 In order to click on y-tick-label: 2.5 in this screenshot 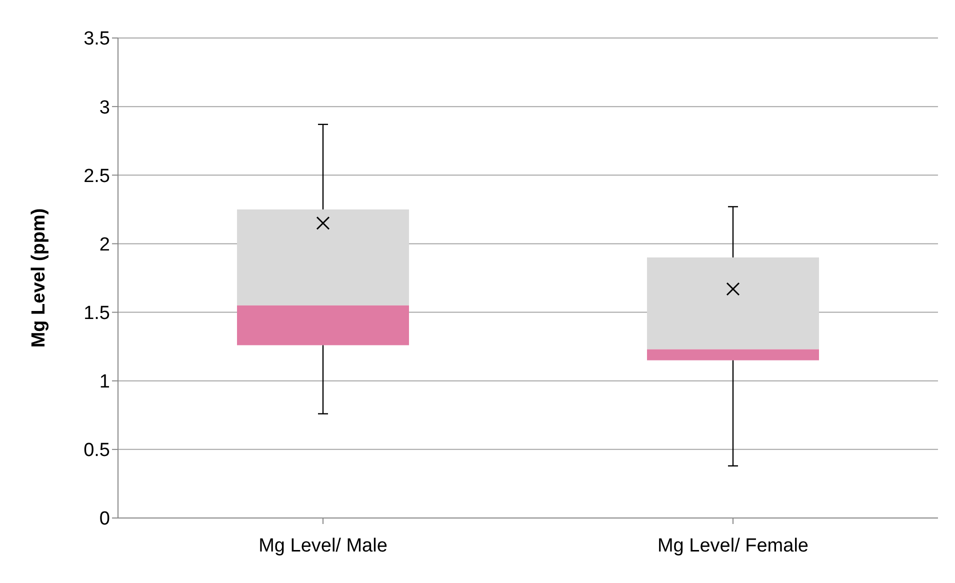, I will do `click(97, 176)`.